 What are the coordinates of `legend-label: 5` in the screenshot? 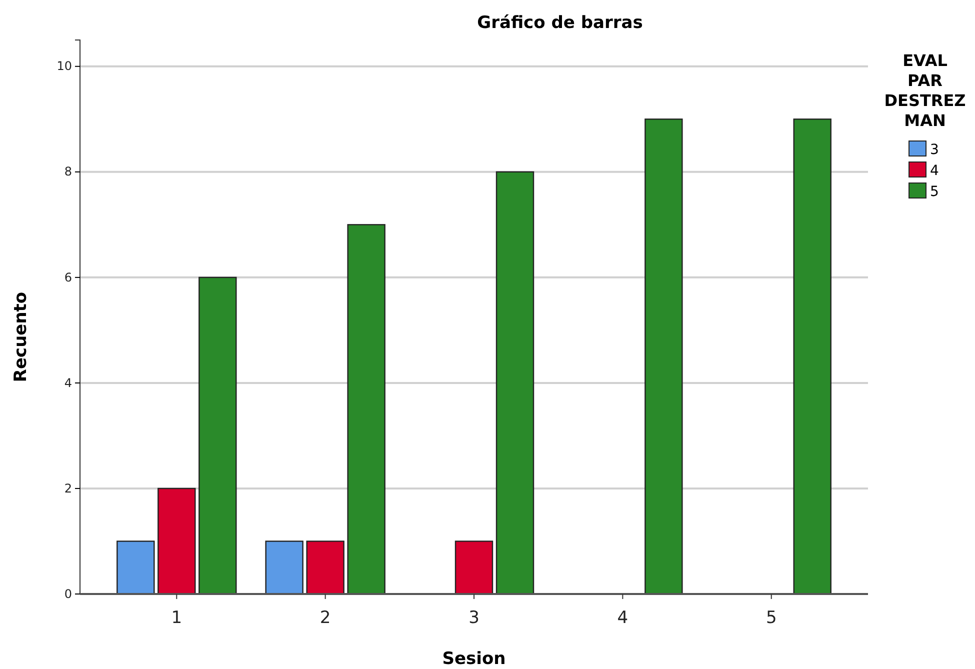 It's located at (934, 192).